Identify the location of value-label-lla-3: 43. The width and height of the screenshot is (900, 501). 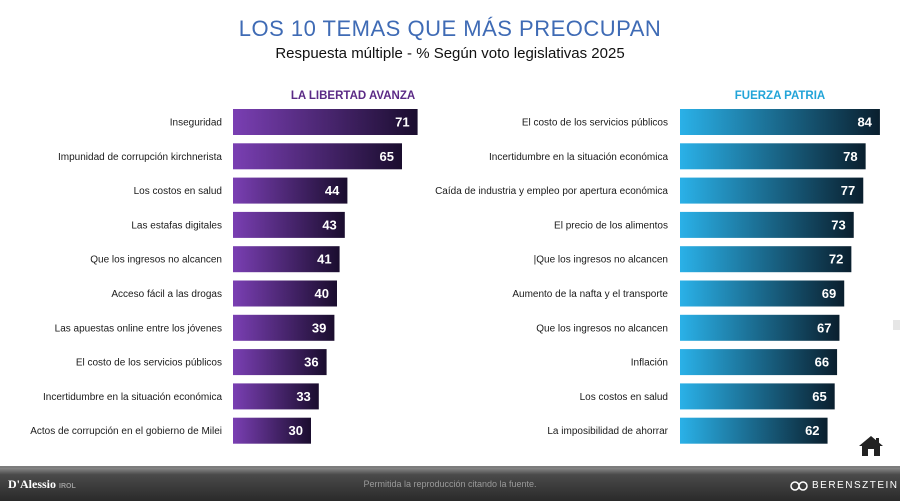
(329, 224).